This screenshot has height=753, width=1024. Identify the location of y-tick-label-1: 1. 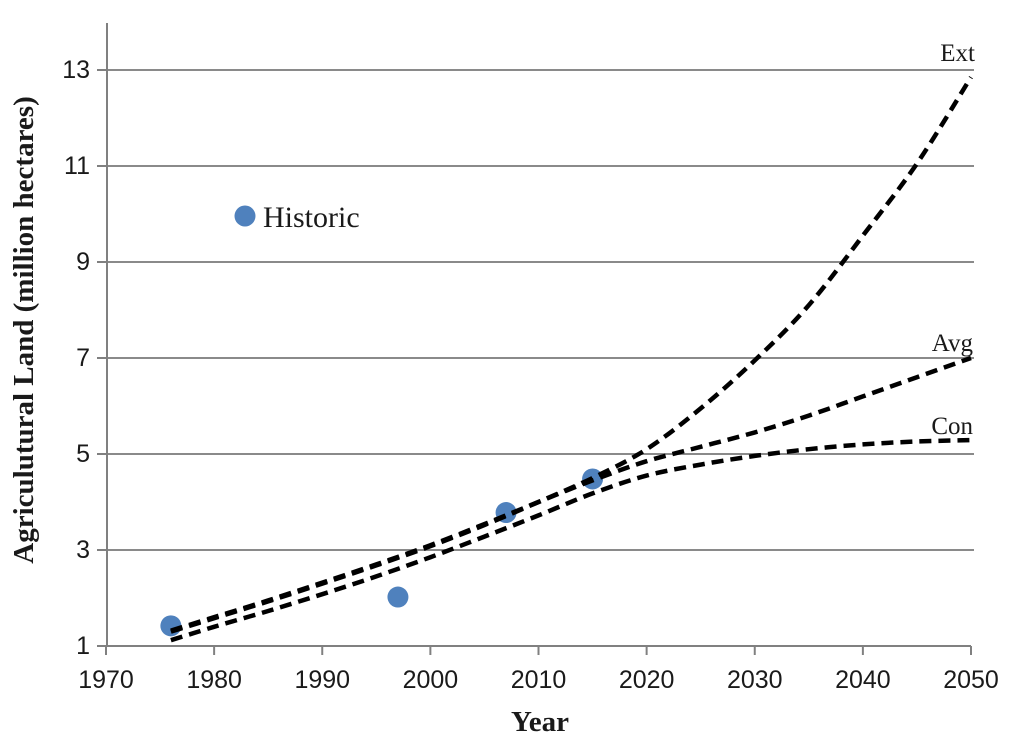
(83, 646).